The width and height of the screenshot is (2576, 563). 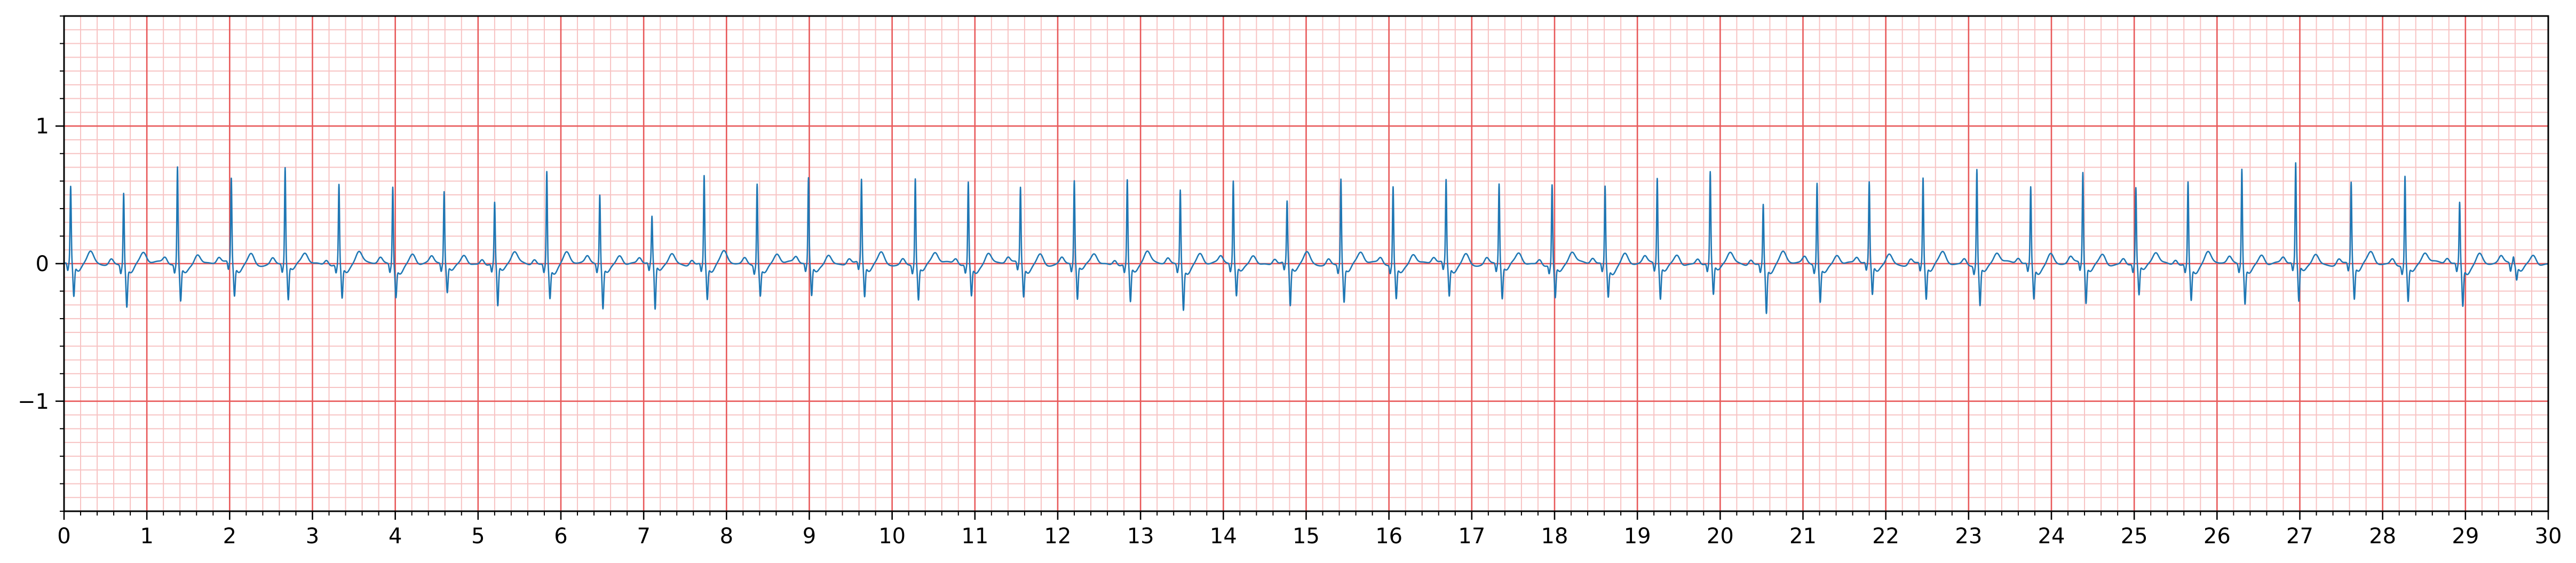 I want to click on x-tick-label: 18, so click(x=1554, y=536).